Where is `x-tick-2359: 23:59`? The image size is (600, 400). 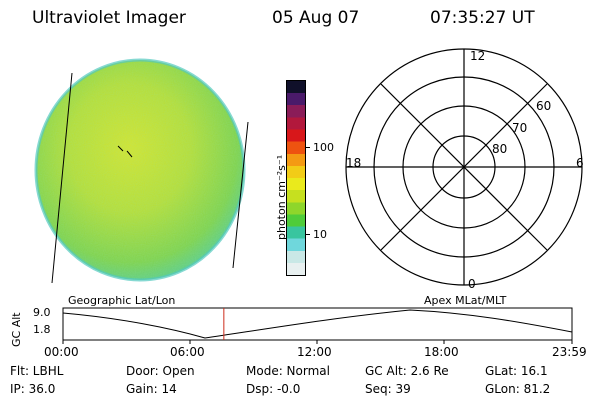 x-tick-2359: 23:59 is located at coordinates (569, 352).